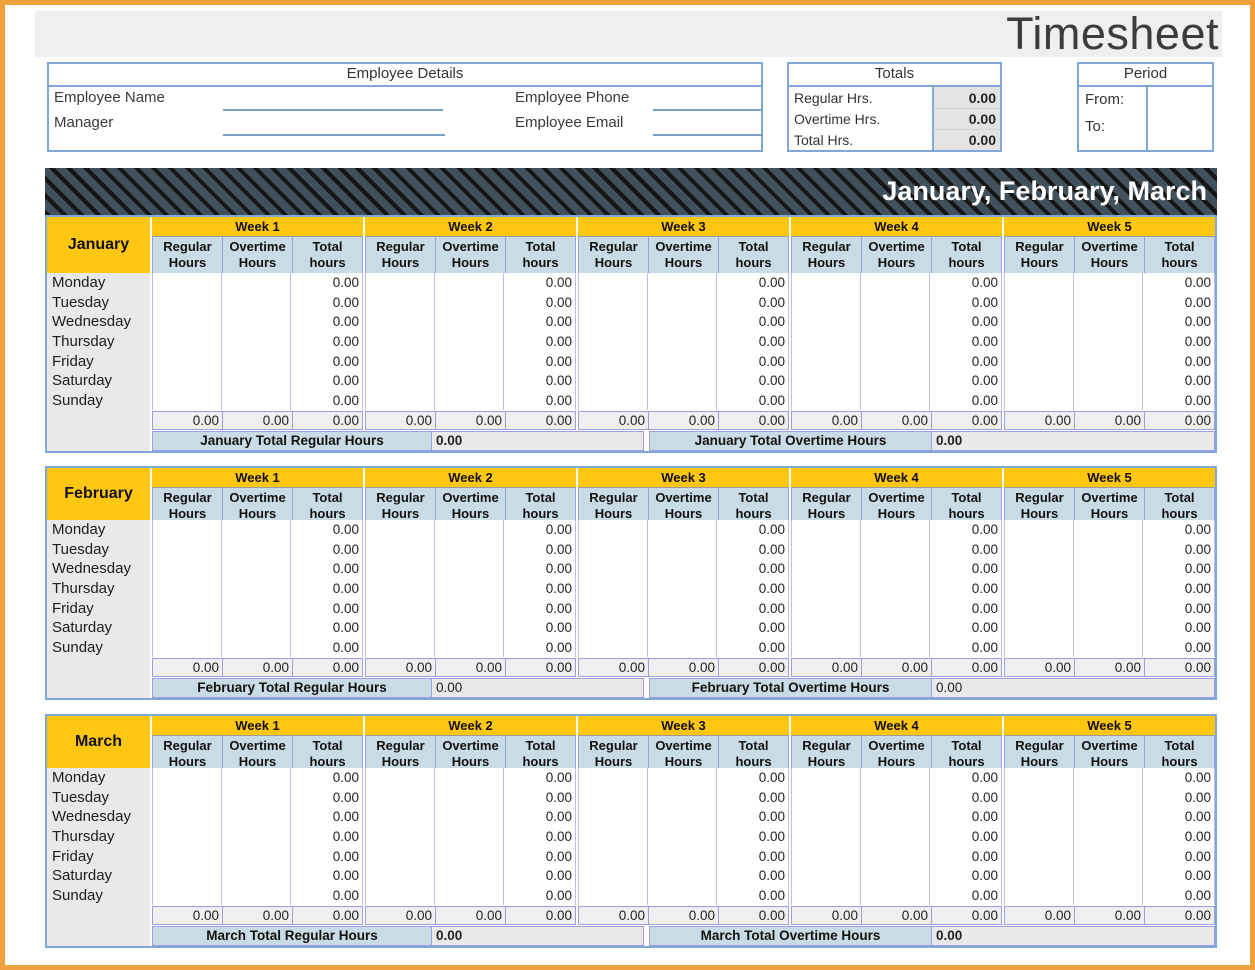  Describe the element at coordinates (333, 101) in the screenshot. I see `employee-name-input` at that location.